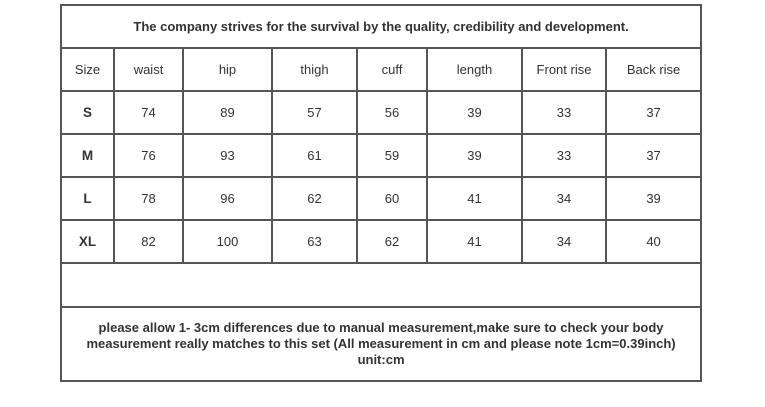 The height and width of the screenshot is (407, 765). What do you see at coordinates (564, 69) in the screenshot?
I see `column-header: Front rise` at bounding box center [564, 69].